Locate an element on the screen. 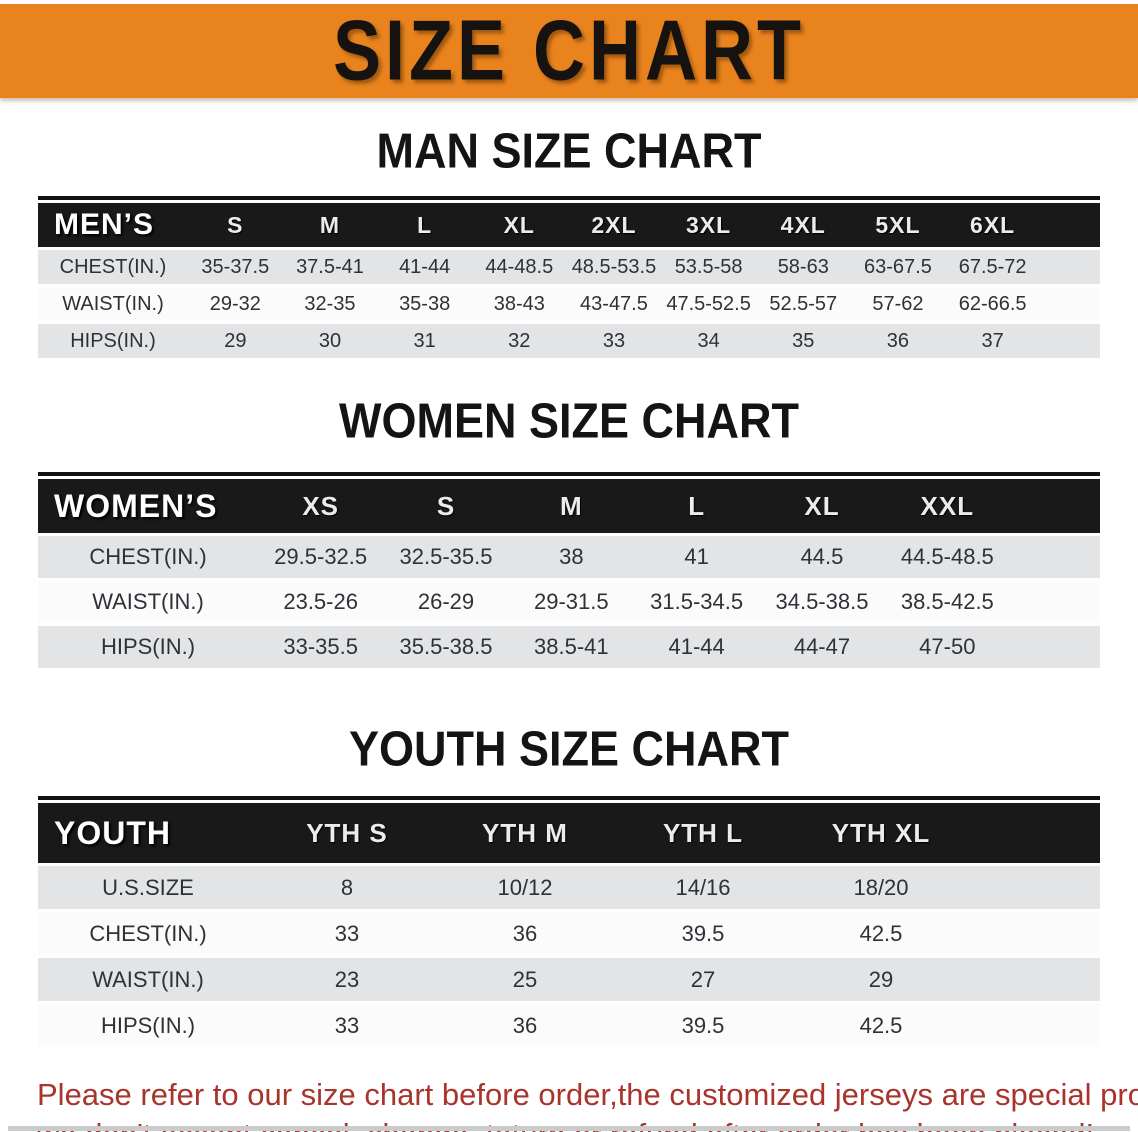 The width and height of the screenshot is (1138, 1132). size-value-cell: 58-63 is located at coordinates (803, 266).